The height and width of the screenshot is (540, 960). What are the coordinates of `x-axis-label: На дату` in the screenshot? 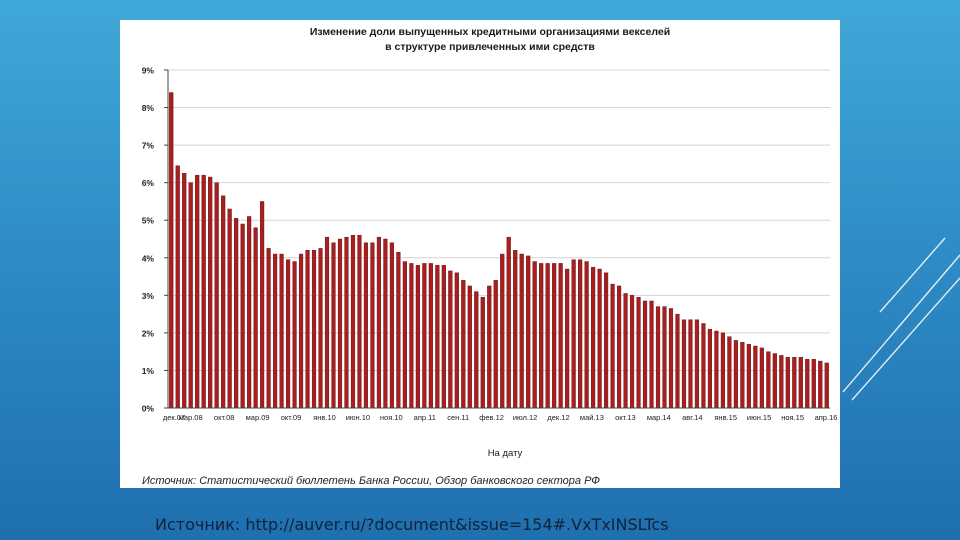 It's located at (505, 453).